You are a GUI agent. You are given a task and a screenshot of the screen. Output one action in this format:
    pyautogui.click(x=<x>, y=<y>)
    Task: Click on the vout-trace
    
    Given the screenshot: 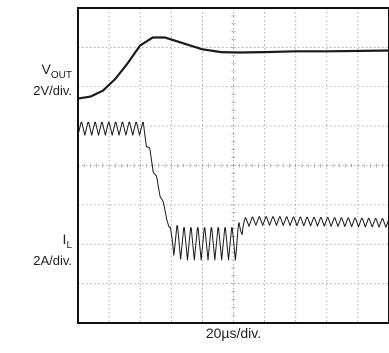 What is the action you would take?
    pyautogui.click(x=233, y=68)
    